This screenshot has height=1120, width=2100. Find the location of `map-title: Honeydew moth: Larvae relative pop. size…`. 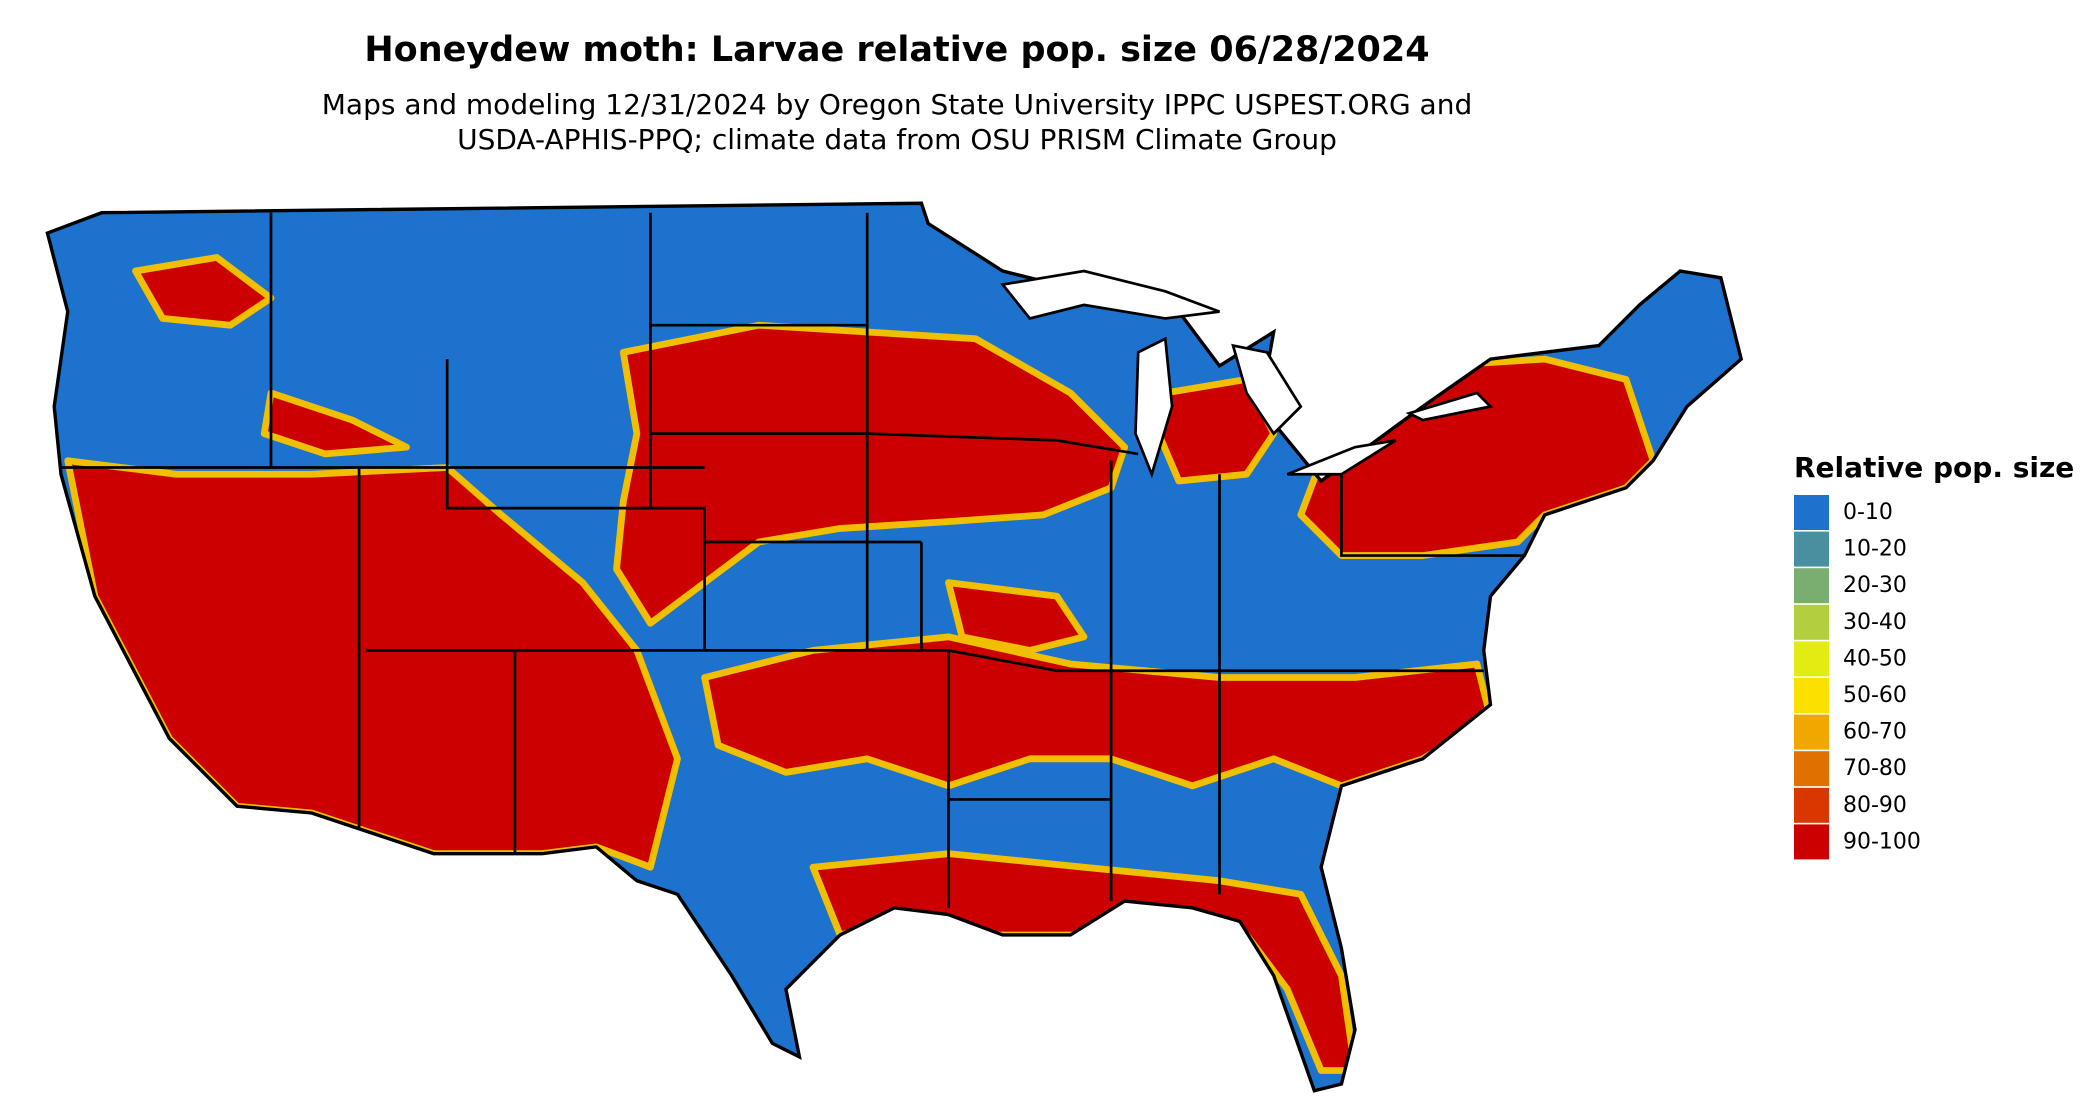

map-title: Honeydew moth: Larvae relative pop. size… is located at coordinates (896, 50).